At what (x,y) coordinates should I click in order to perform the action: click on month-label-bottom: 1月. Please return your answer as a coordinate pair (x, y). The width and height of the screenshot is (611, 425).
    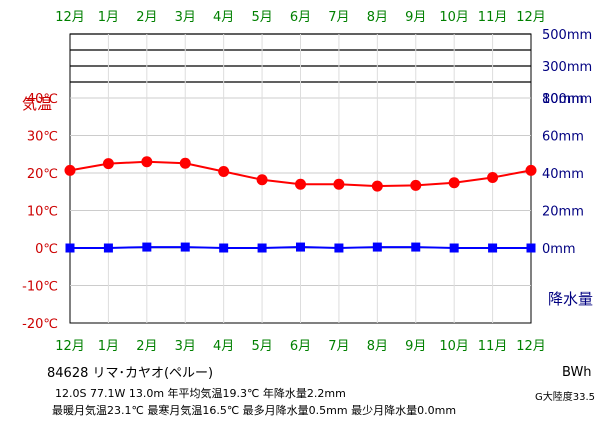
    Looking at the image, I should click on (108, 346).